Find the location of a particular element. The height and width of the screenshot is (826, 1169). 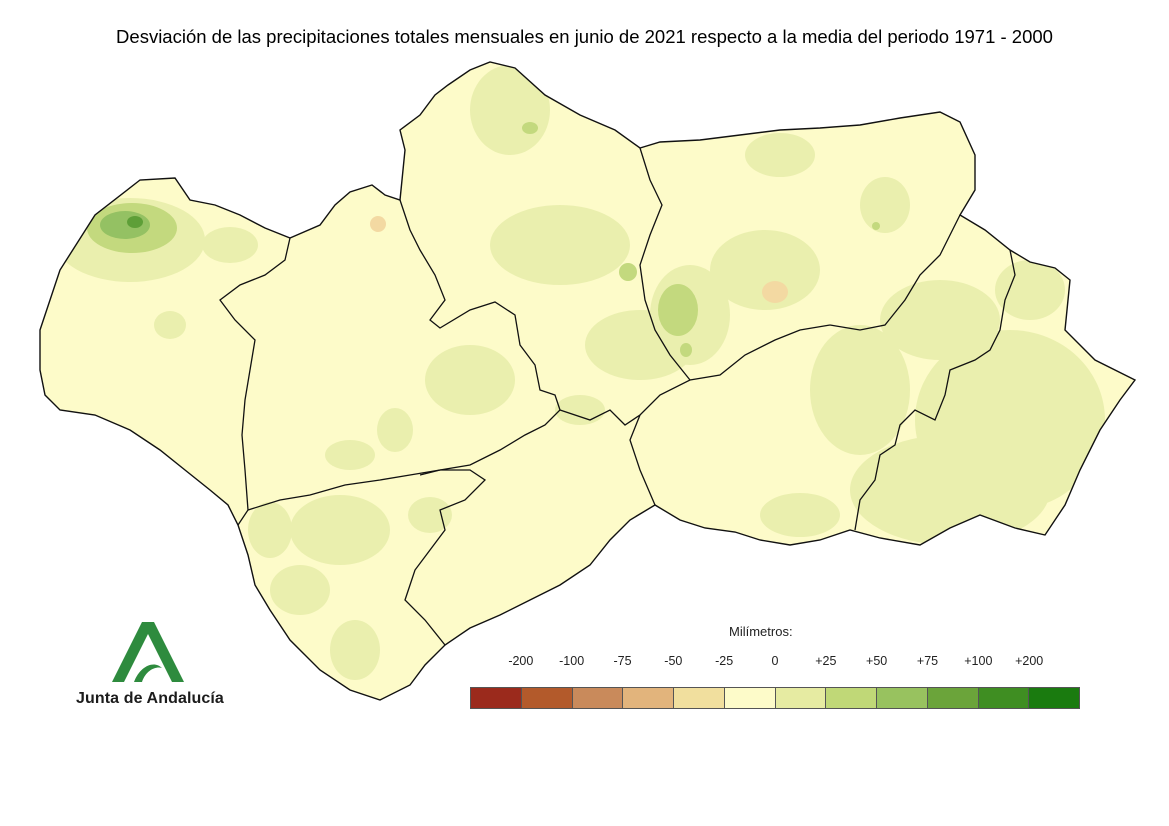

legend-label: -25 is located at coordinates (724, 661).